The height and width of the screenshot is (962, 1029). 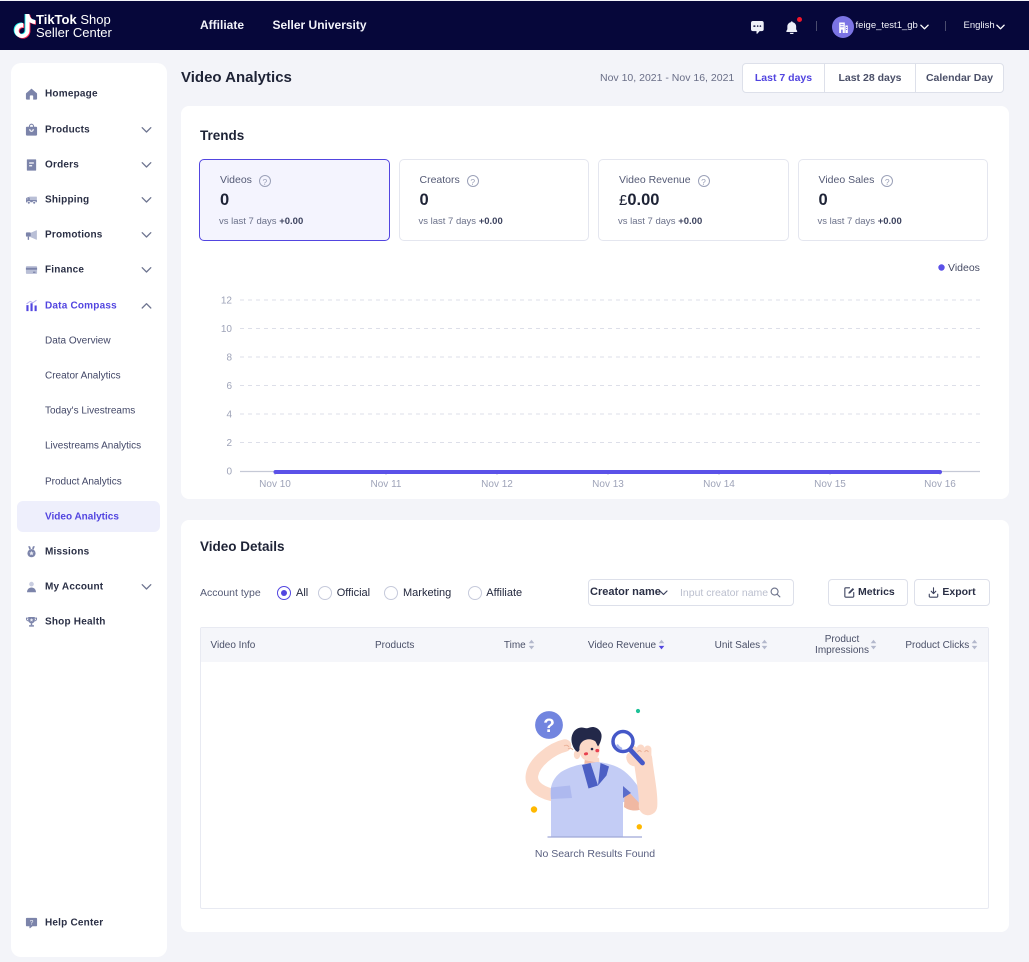 I want to click on svg-text: 6, so click(x=229, y=386).